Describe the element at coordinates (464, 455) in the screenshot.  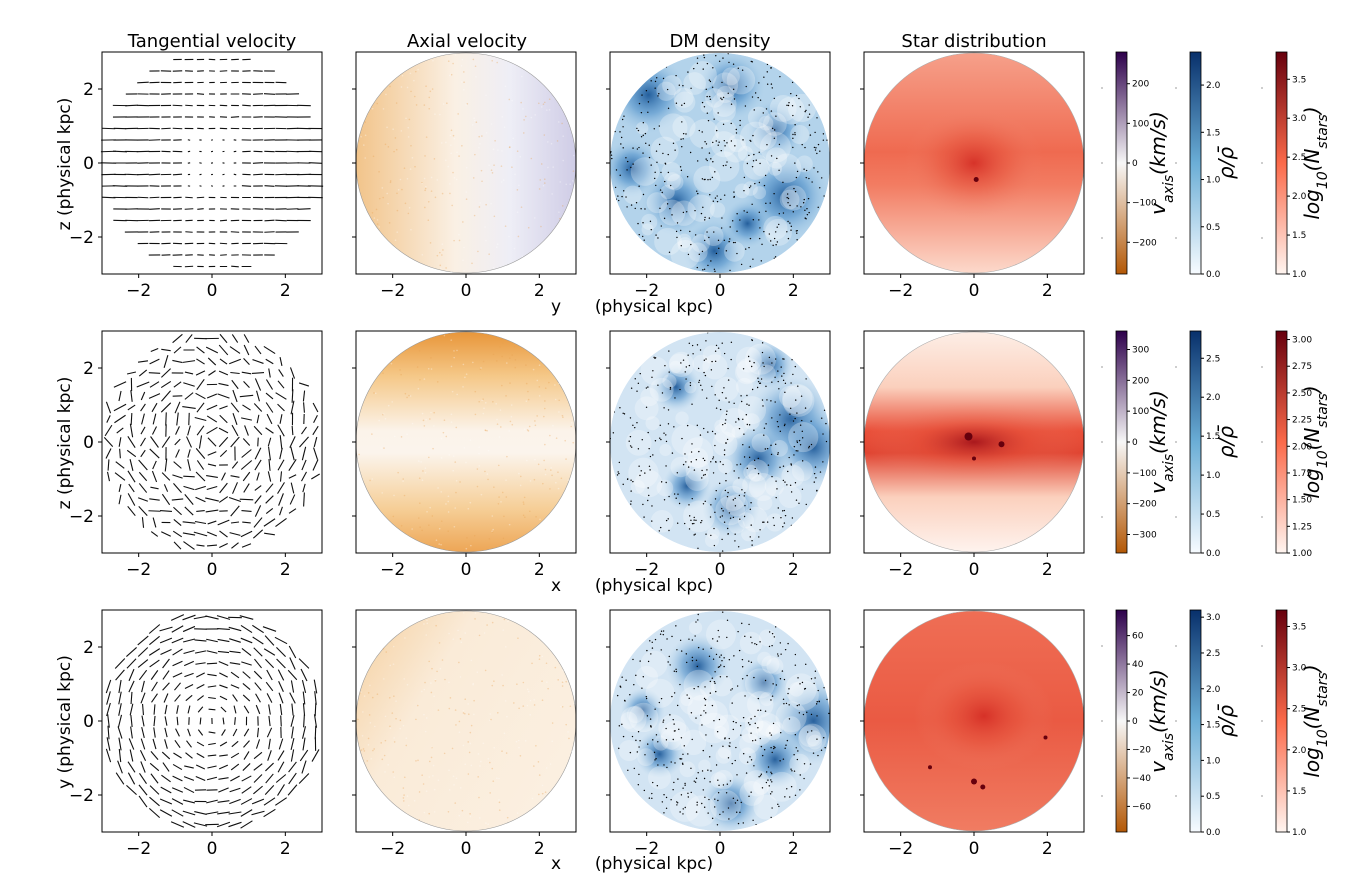
I see `axial-velocity-panel-row2: −2 0 2` at that location.